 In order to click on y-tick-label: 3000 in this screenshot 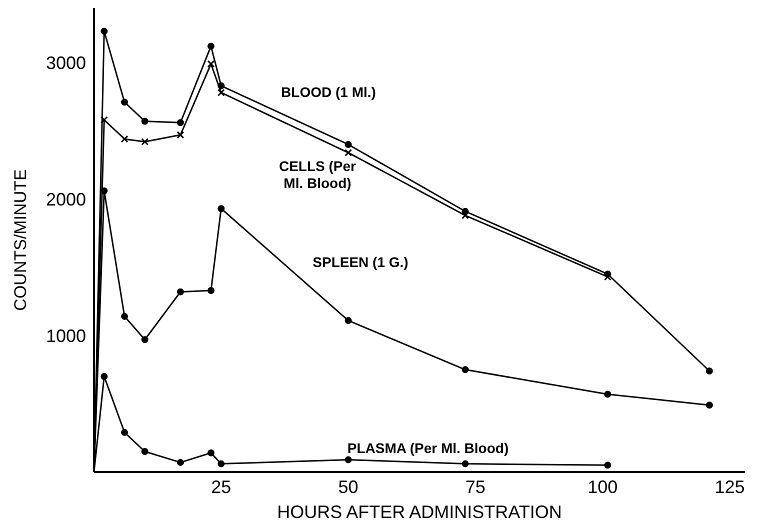, I will do `click(66, 62)`.